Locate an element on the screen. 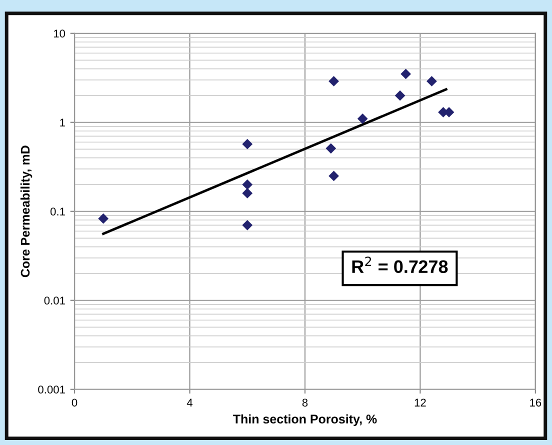 The height and width of the screenshot is (445, 552). x-tick-label: 8 is located at coordinates (305, 402).